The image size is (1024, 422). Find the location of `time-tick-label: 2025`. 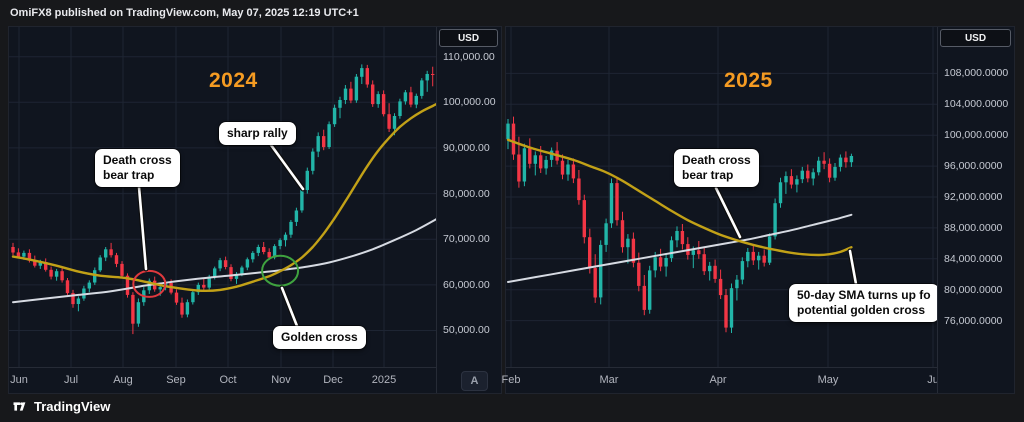

time-tick-label: 2025 is located at coordinates (384, 380).